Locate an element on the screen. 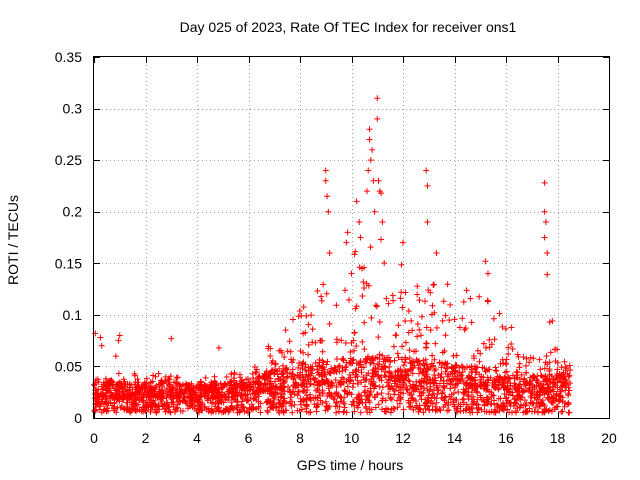 The height and width of the screenshot is (480, 640). y-tick-label: 0.35 is located at coordinates (68, 57).